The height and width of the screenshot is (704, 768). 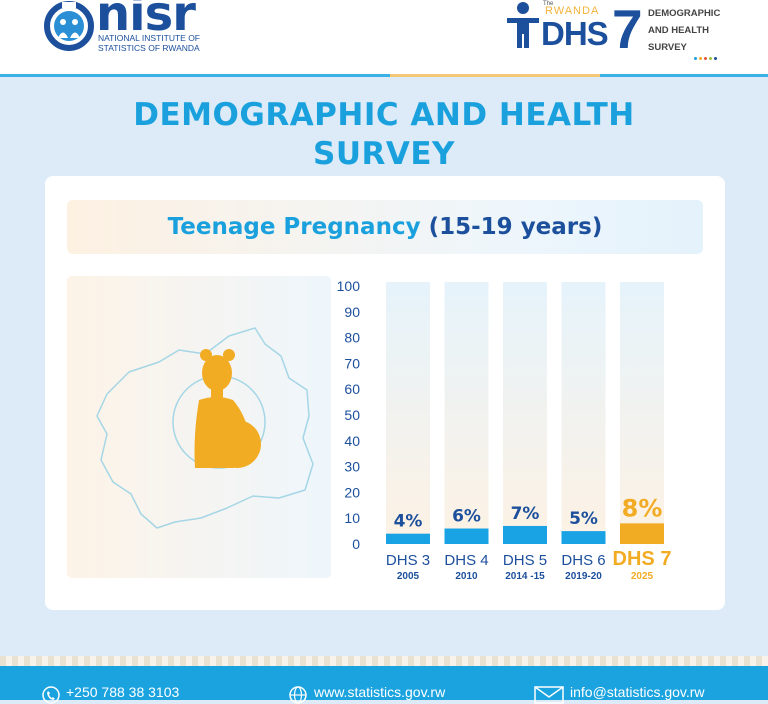 What do you see at coordinates (408, 522) in the screenshot?
I see `data-label: 4%` at bounding box center [408, 522].